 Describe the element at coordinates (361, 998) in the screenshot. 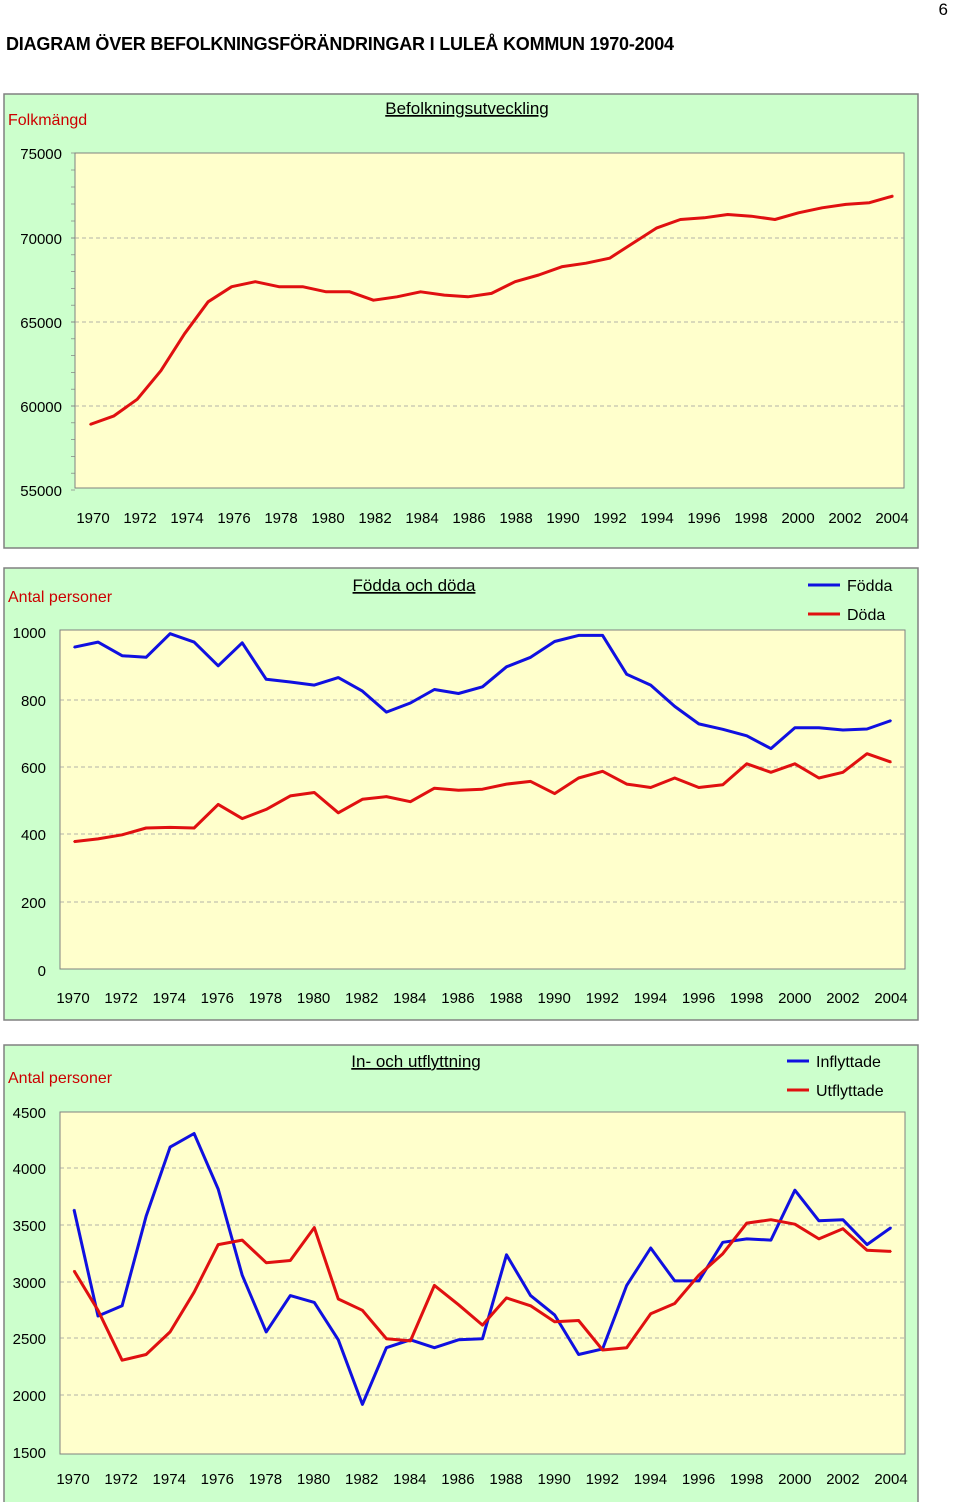

I see `x-tick-label: 1982` at that location.